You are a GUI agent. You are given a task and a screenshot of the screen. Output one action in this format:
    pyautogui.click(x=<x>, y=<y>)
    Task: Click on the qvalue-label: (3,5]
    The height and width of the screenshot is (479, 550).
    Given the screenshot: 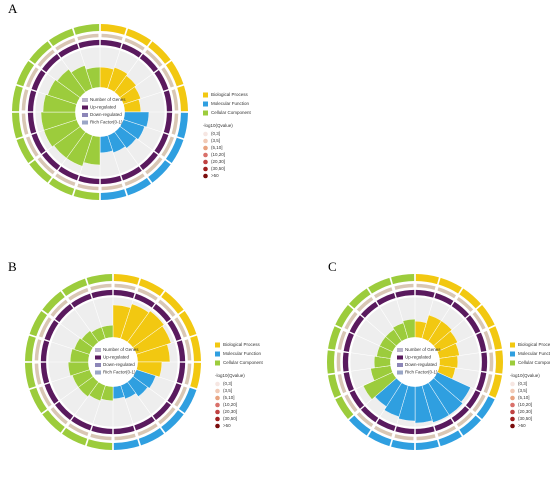 What is the action you would take?
    pyautogui.click(x=215, y=140)
    